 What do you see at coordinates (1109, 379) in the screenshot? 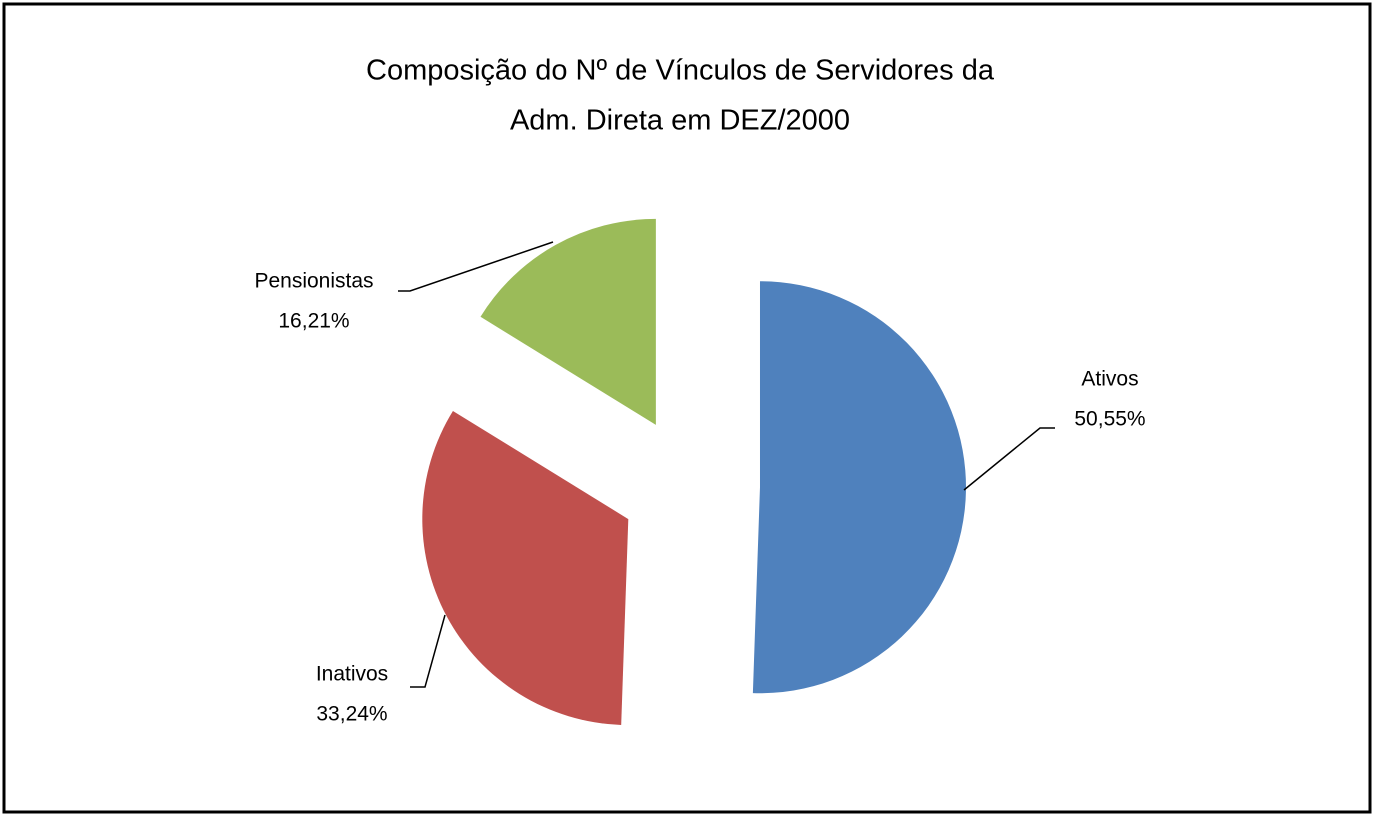
I see `slice-label: Ativos` at bounding box center [1109, 379].